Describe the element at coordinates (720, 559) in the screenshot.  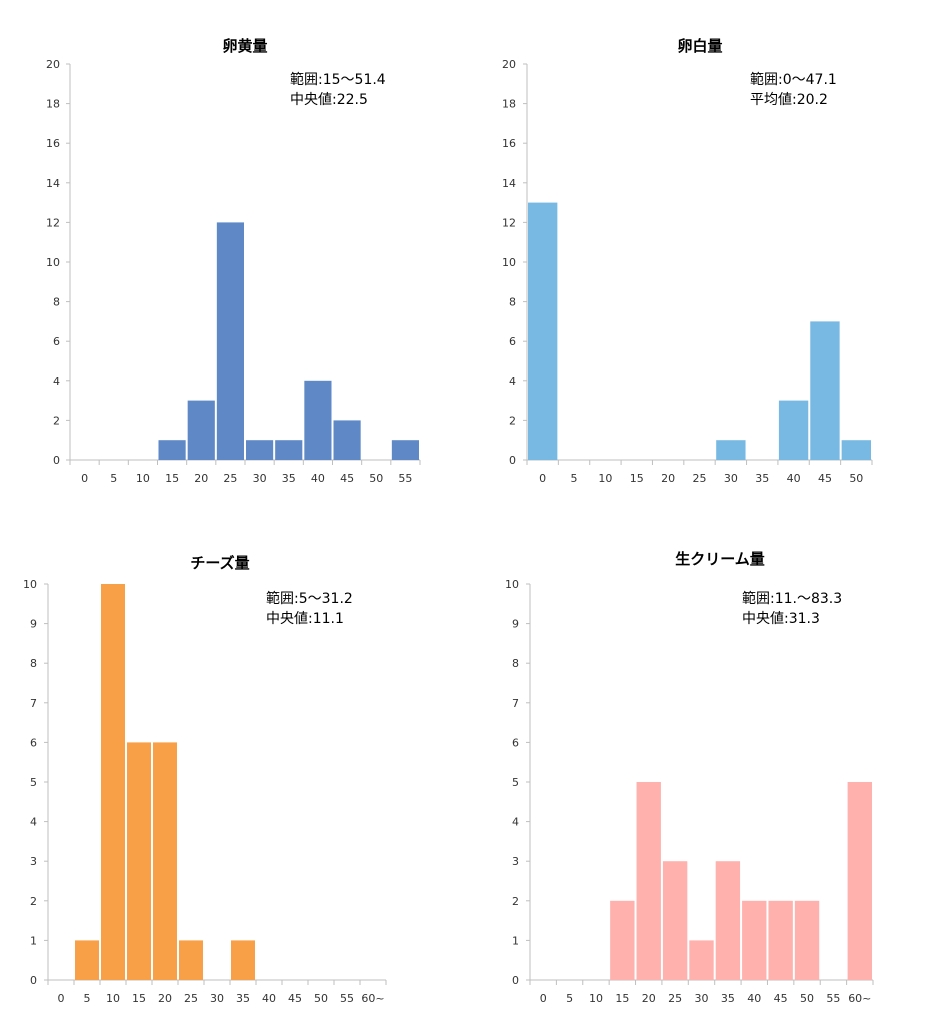
I see `chart-title: 生クリーム量` at that location.